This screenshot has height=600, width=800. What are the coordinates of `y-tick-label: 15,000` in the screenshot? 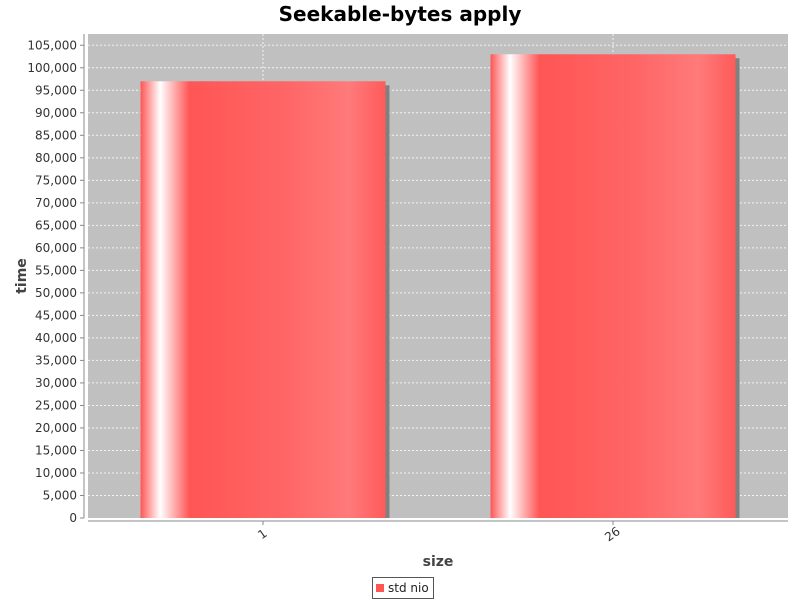 It's located at (56, 450).